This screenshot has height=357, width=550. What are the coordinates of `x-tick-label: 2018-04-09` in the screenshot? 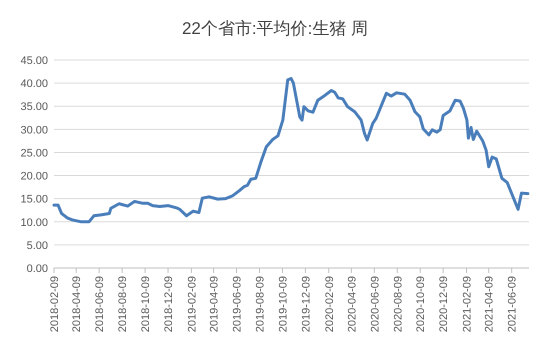 It's located at (77, 304).